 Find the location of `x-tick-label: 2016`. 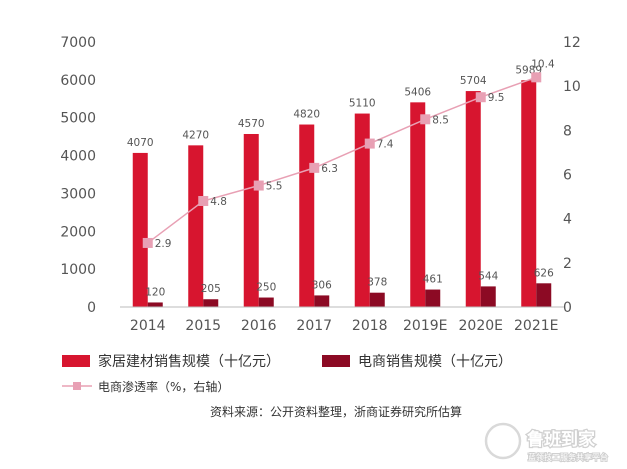

x-tick-label: 2016 is located at coordinates (259, 326).